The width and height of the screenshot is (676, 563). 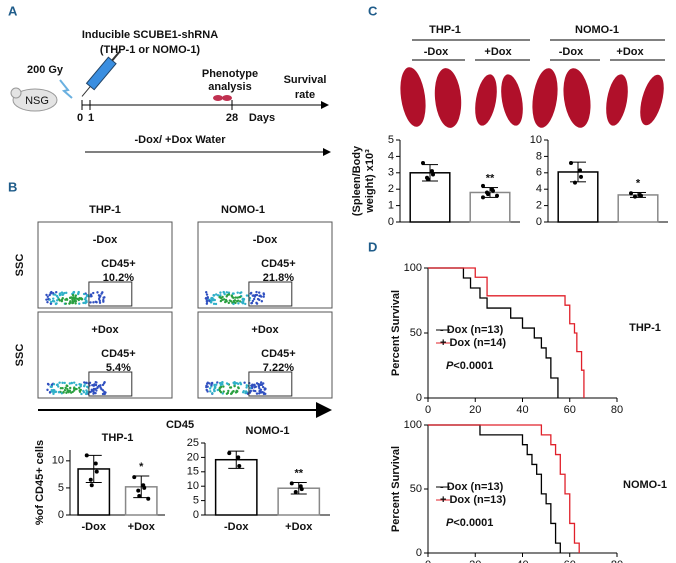 I want to click on column-title: NOMO-1, so click(x=243, y=210).